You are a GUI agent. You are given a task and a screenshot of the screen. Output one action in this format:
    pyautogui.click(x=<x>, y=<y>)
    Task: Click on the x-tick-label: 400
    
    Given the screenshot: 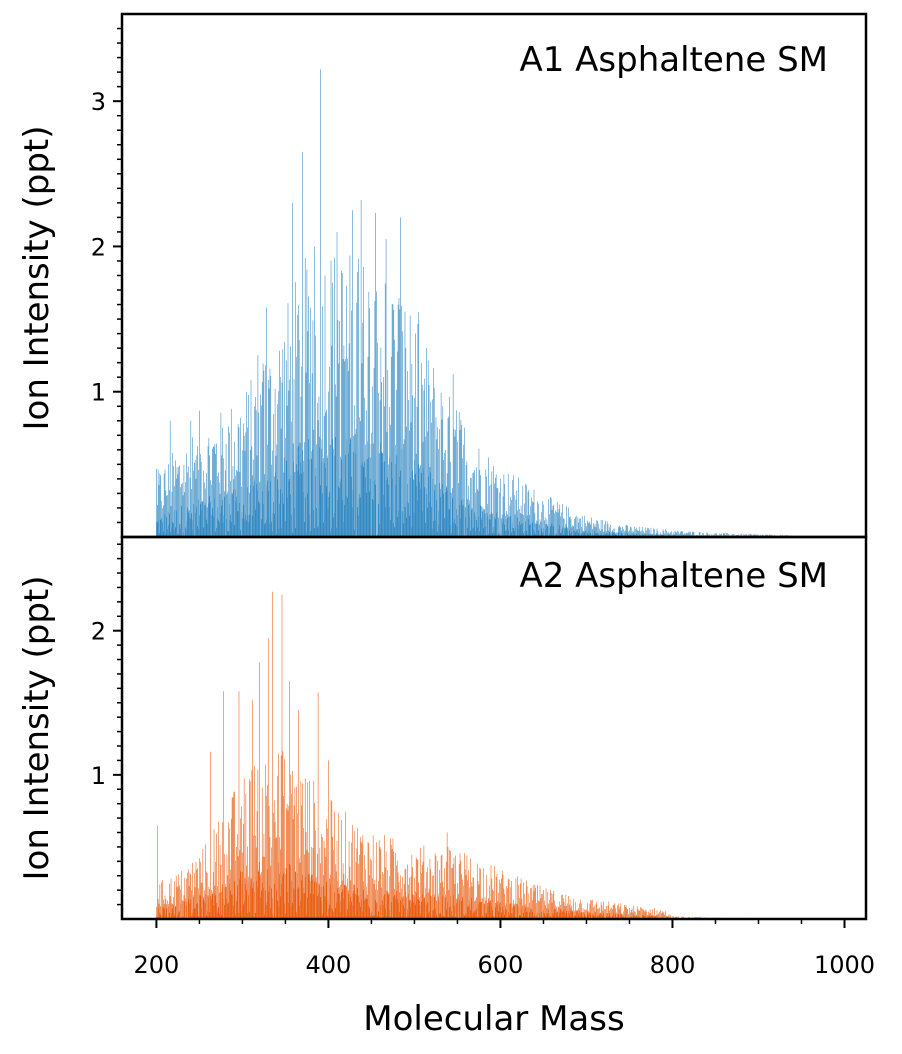 What is the action you would take?
    pyautogui.click(x=329, y=965)
    